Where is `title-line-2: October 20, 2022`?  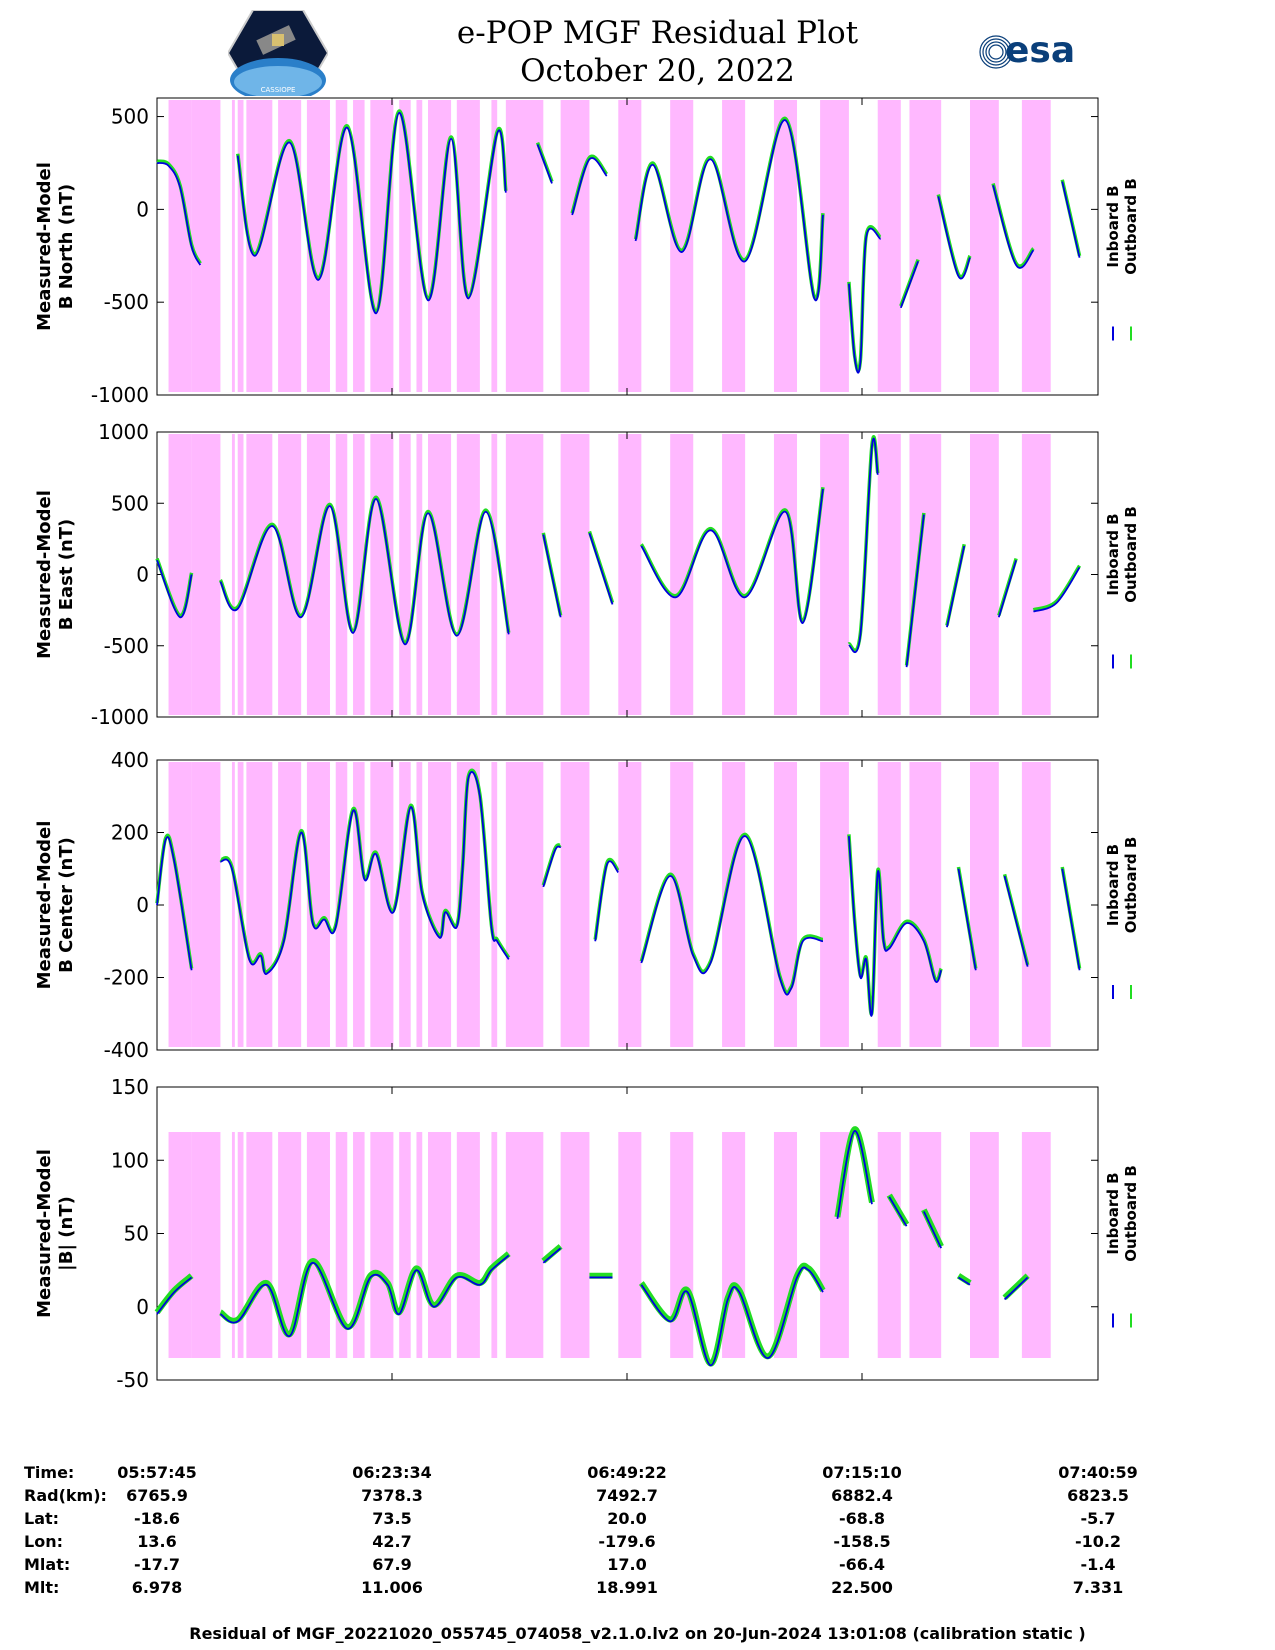
title-line-2: October 20, 2022 is located at coordinates (657, 71).